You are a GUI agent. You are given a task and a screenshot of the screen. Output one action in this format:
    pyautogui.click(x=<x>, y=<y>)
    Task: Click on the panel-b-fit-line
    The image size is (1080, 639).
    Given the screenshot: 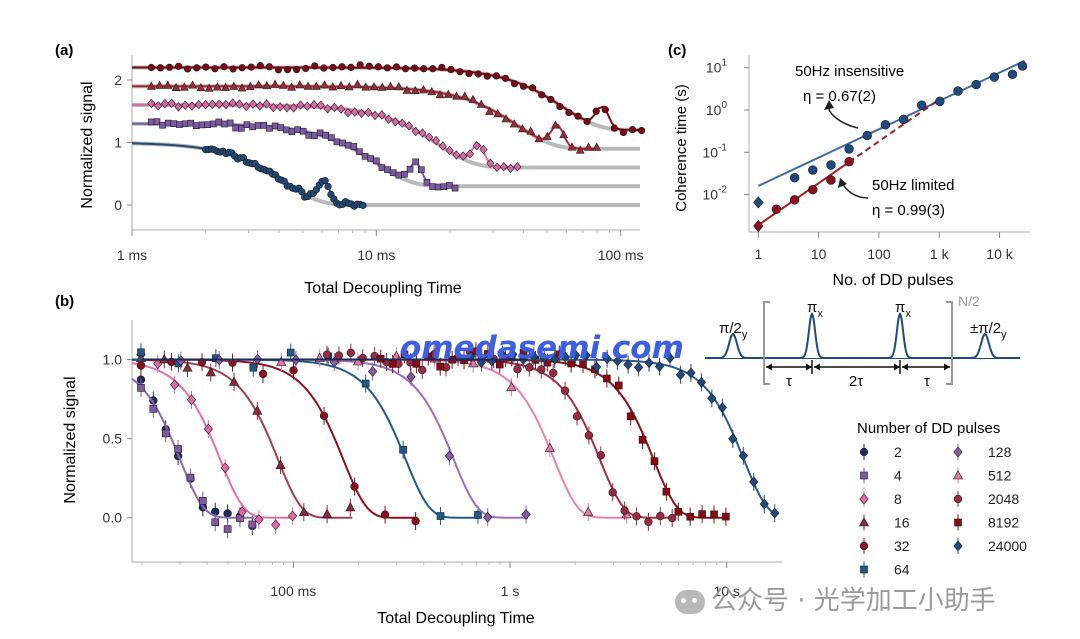 What is the action you would take?
    pyautogui.click(x=549, y=438)
    